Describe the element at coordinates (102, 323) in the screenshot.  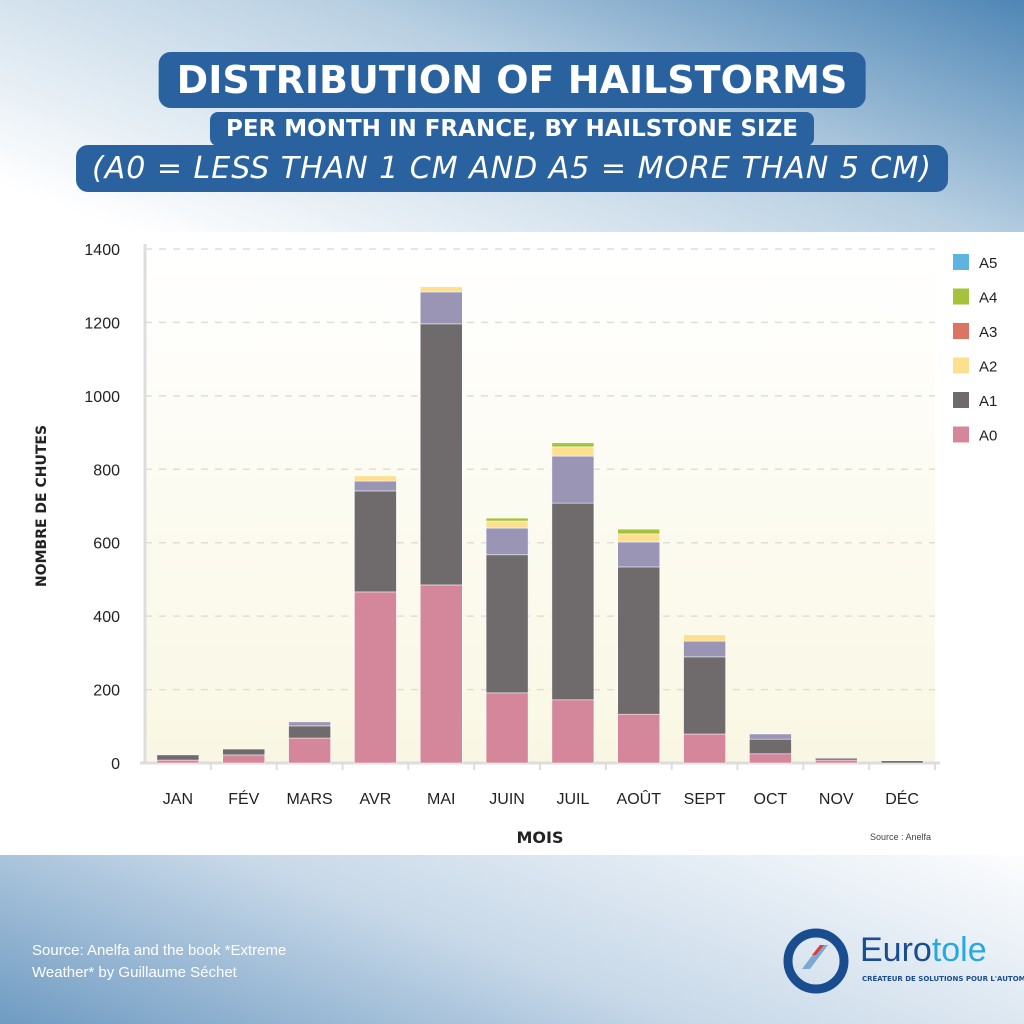
I see `y-tick-label: 1200` at that location.